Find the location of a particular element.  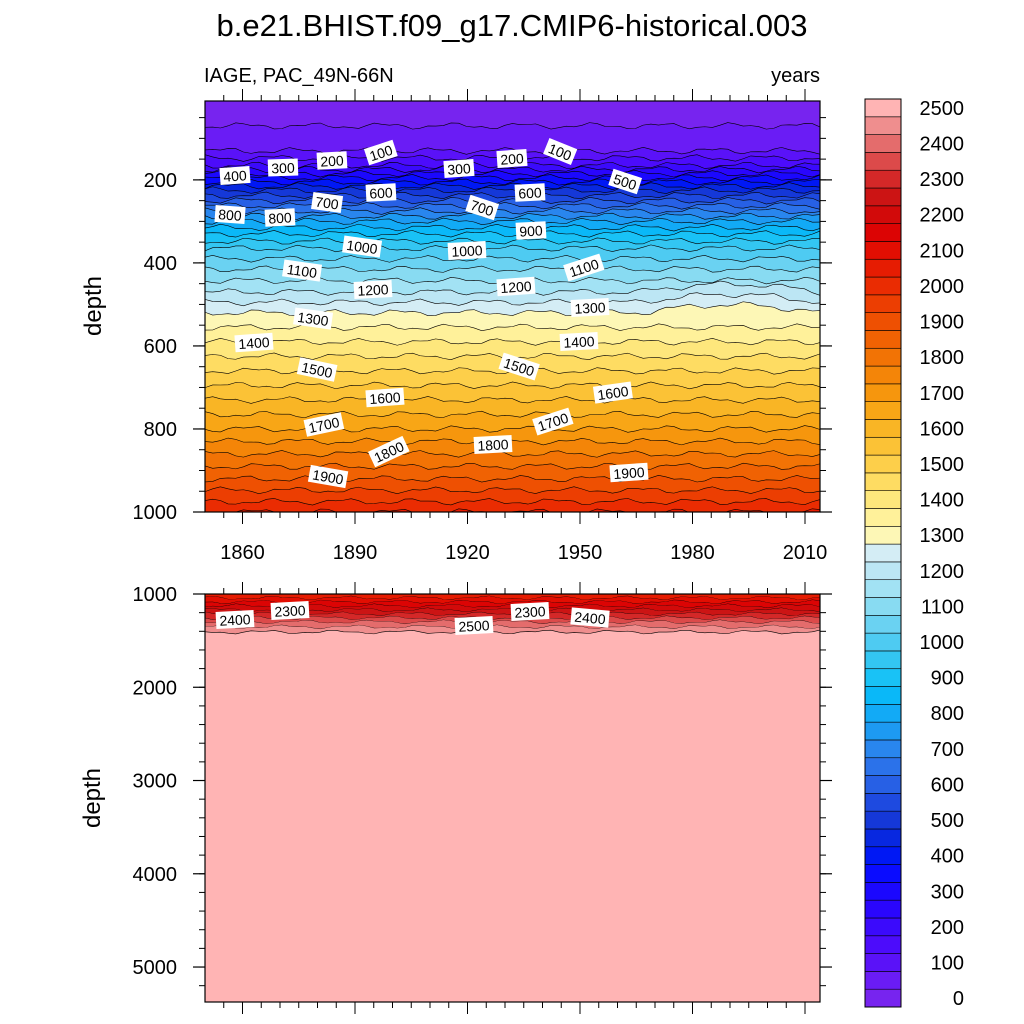

contour-label-text: 100 is located at coordinates (380, 153).